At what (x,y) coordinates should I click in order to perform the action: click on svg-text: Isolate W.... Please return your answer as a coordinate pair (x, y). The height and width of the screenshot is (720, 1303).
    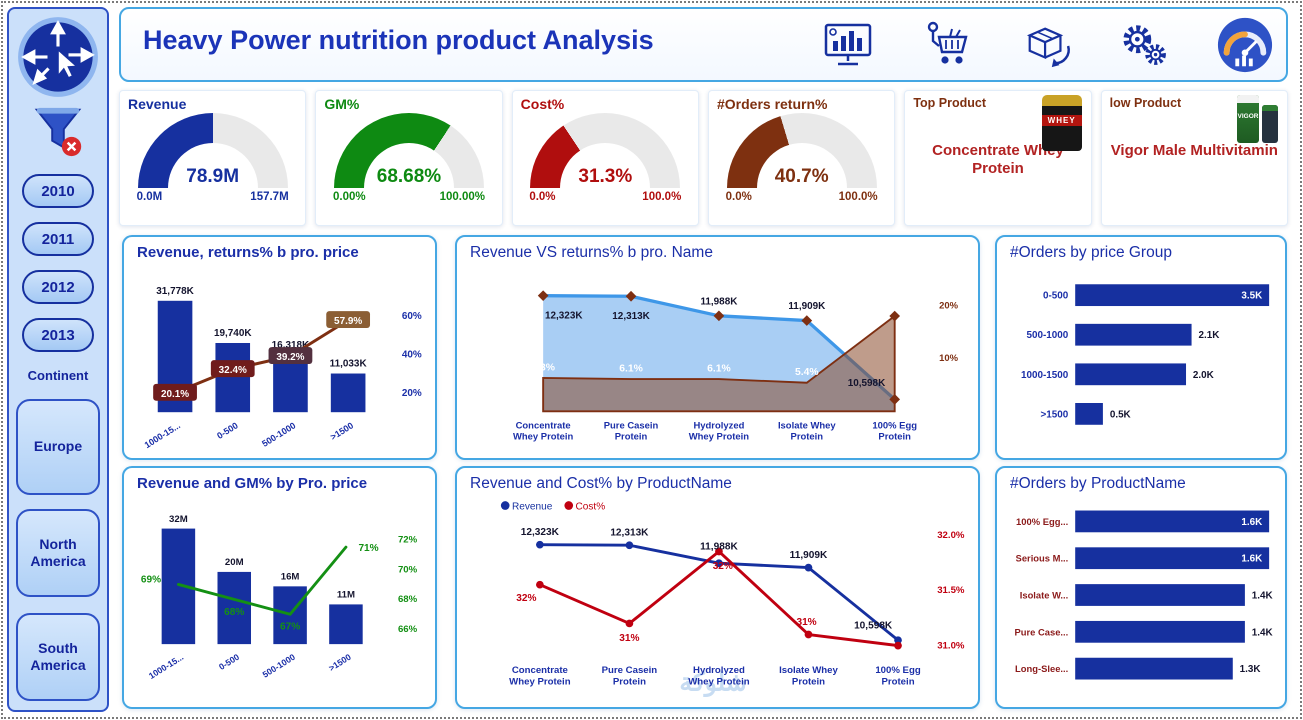
    Looking at the image, I should click on (1044, 594).